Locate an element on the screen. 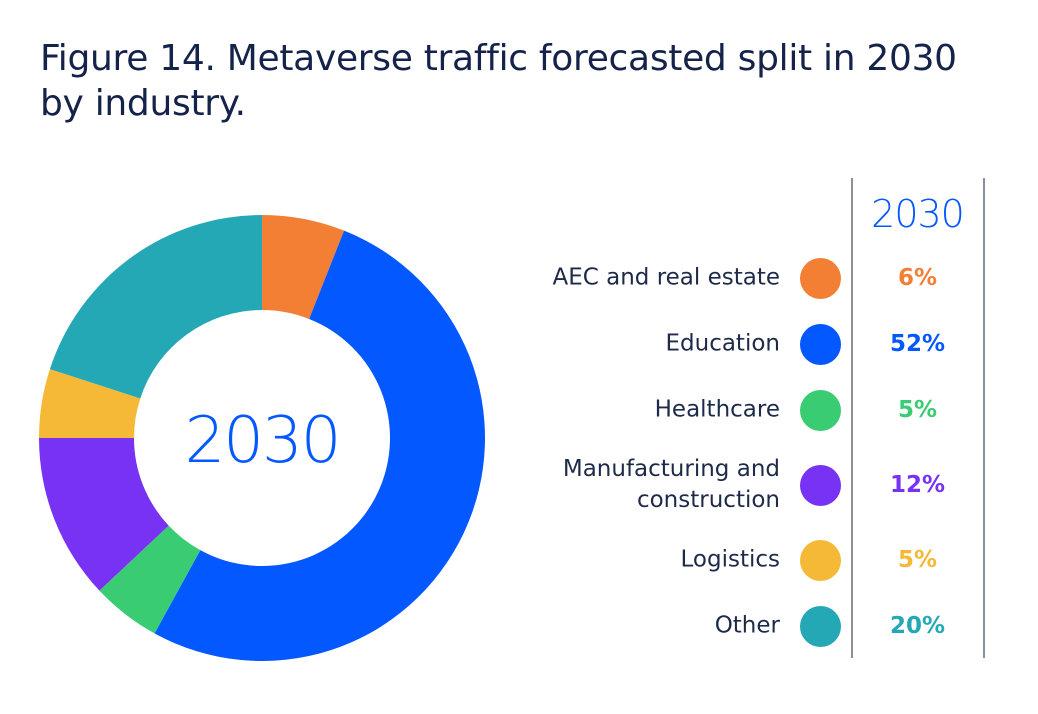  legend-item-education: Education 52% is located at coordinates (735, 344).